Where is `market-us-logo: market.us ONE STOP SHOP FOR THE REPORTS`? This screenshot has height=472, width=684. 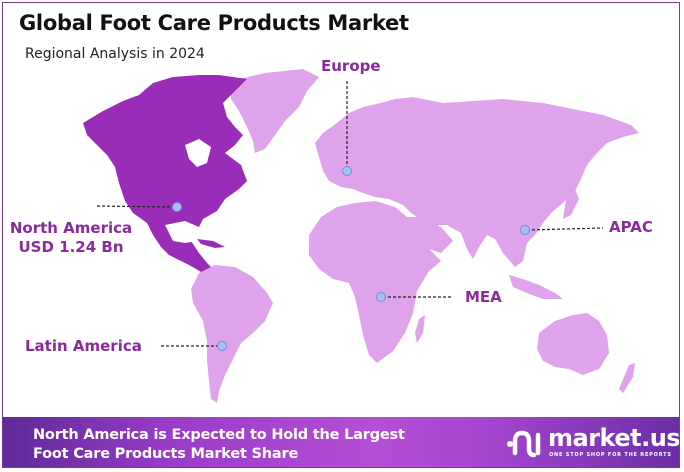
market-us-logo: market.us ONE STOP SHOP FOR THE REPORTS is located at coordinates (592, 442).